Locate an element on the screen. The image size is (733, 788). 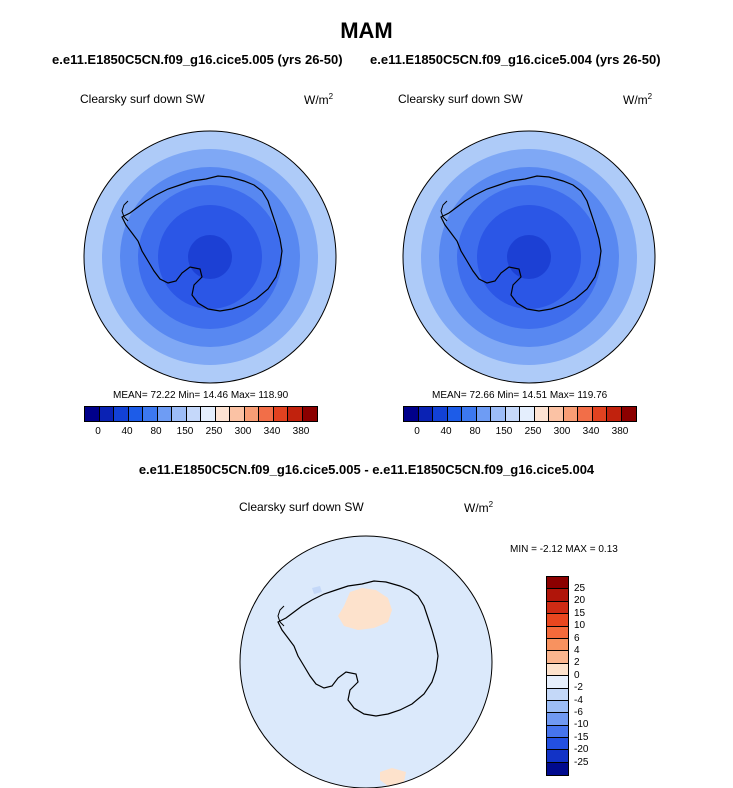
right-colorbar is located at coordinates (520, 414).